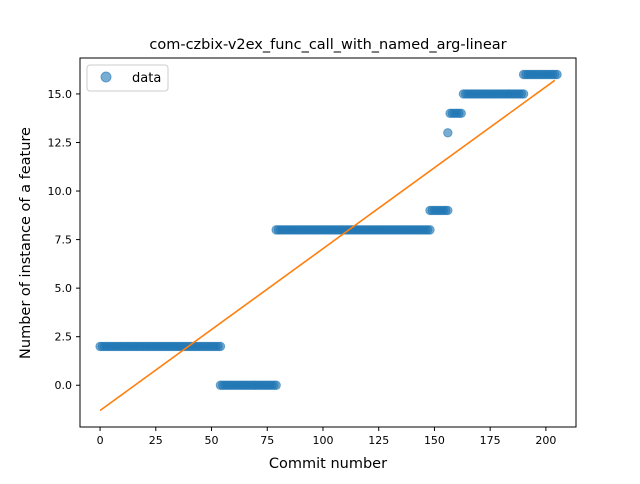  What do you see at coordinates (60, 94) in the screenshot?
I see `y-tick-label: 15.0` at bounding box center [60, 94].